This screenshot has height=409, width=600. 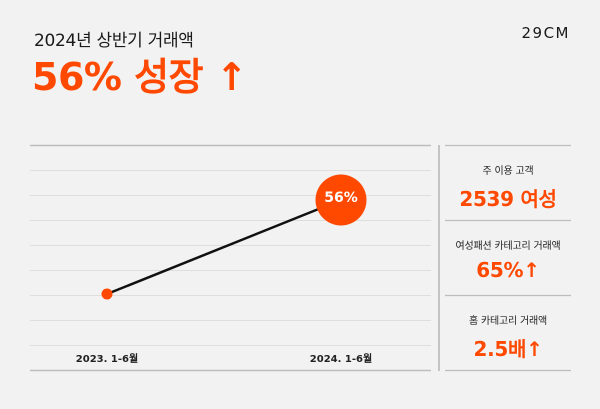 What do you see at coordinates (508, 270) in the screenshot?
I see `stat-value: 65%↑` at bounding box center [508, 270].